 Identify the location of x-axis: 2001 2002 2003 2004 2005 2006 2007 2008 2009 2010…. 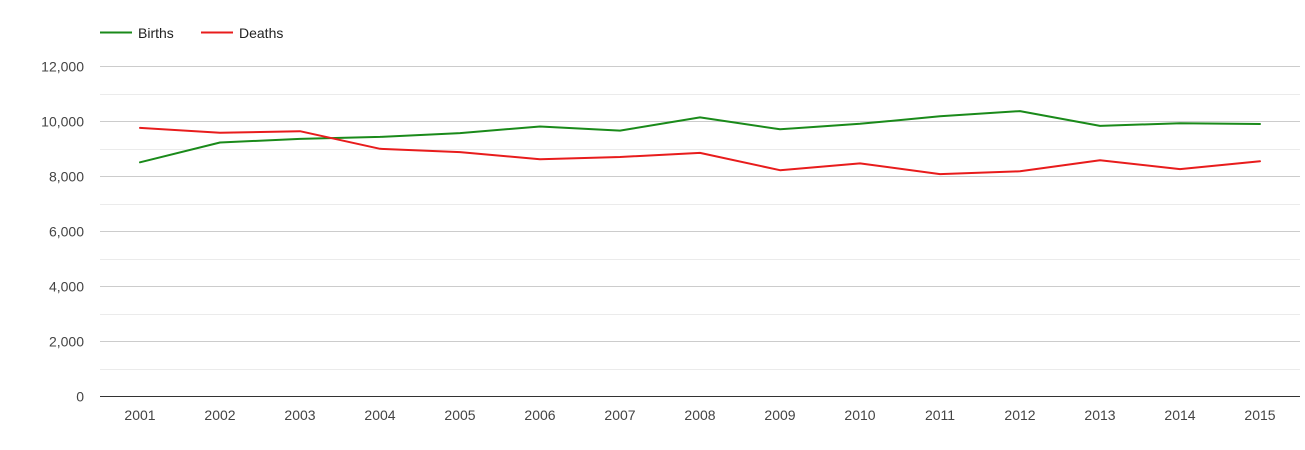
(699, 415).